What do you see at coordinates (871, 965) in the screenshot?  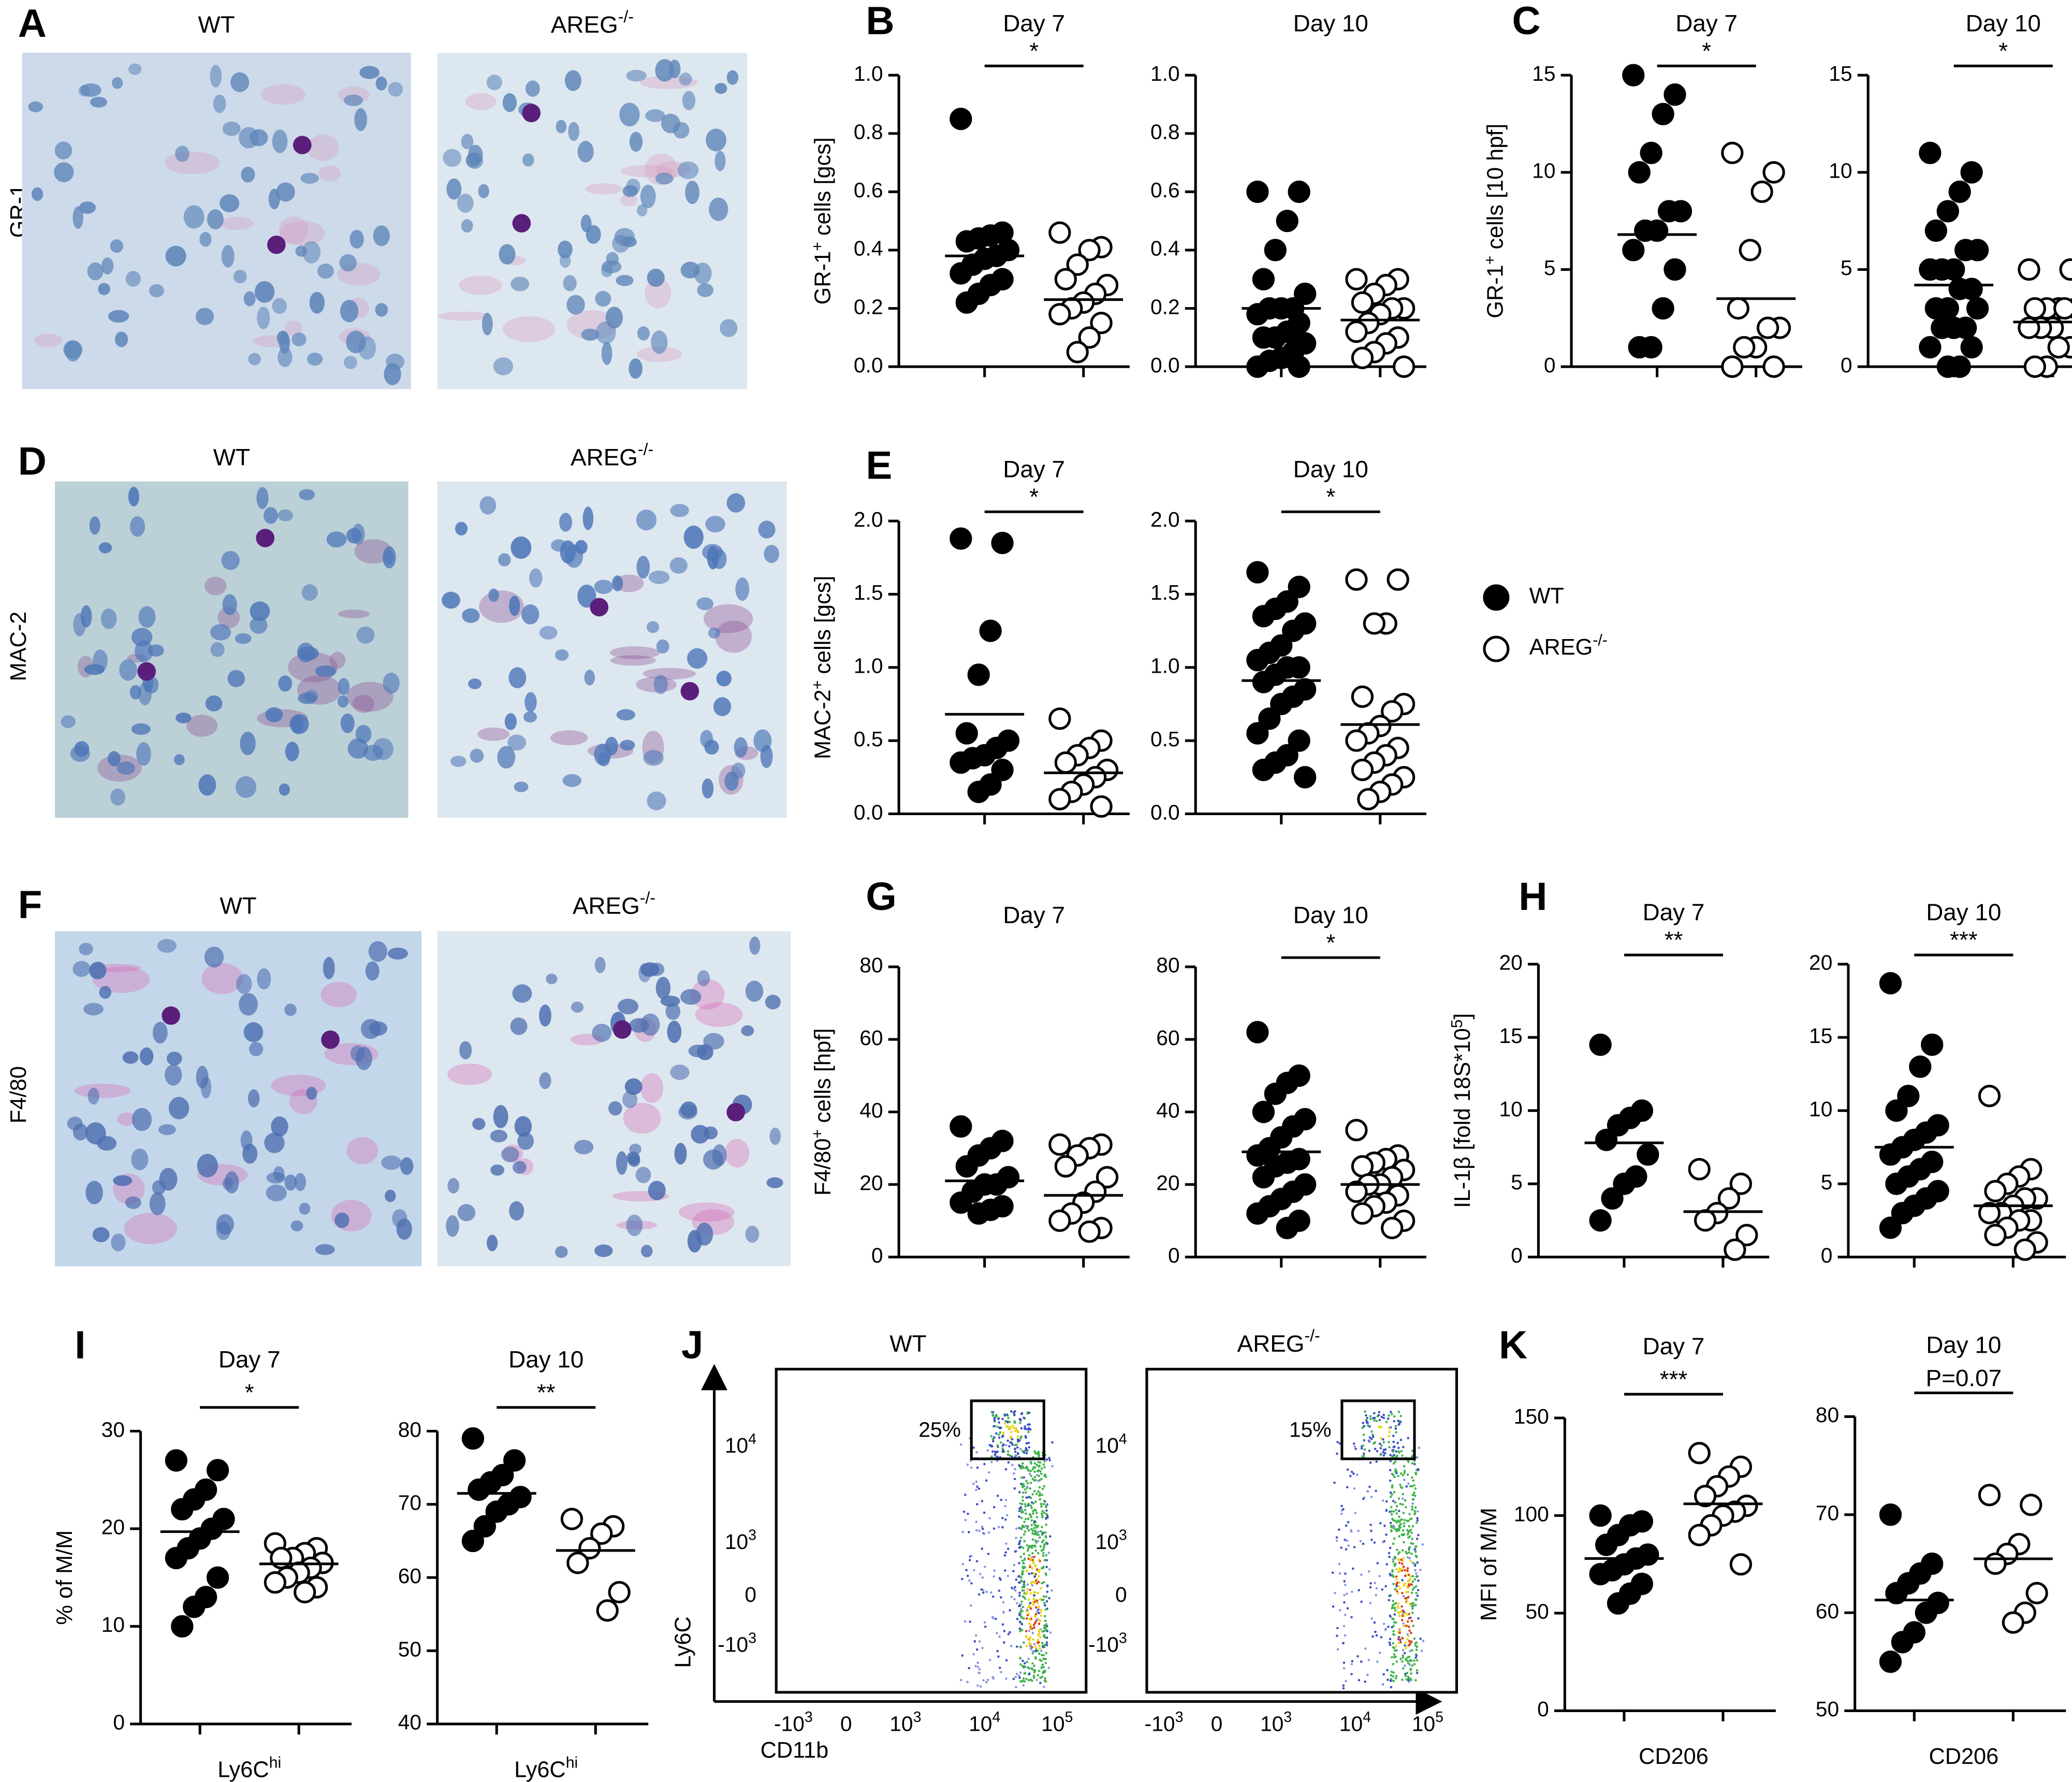 I see `y-tick-label: 80` at bounding box center [871, 965].